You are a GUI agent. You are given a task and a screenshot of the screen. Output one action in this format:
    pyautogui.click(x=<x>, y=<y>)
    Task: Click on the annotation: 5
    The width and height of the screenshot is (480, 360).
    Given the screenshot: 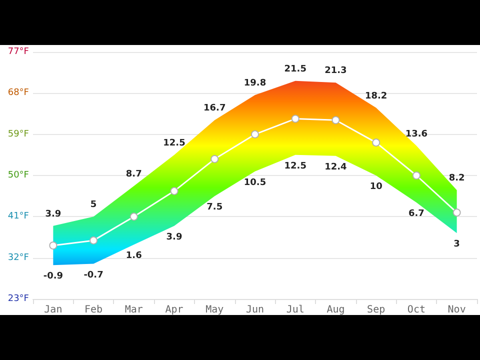 What is the action you would take?
    pyautogui.click(x=93, y=205)
    